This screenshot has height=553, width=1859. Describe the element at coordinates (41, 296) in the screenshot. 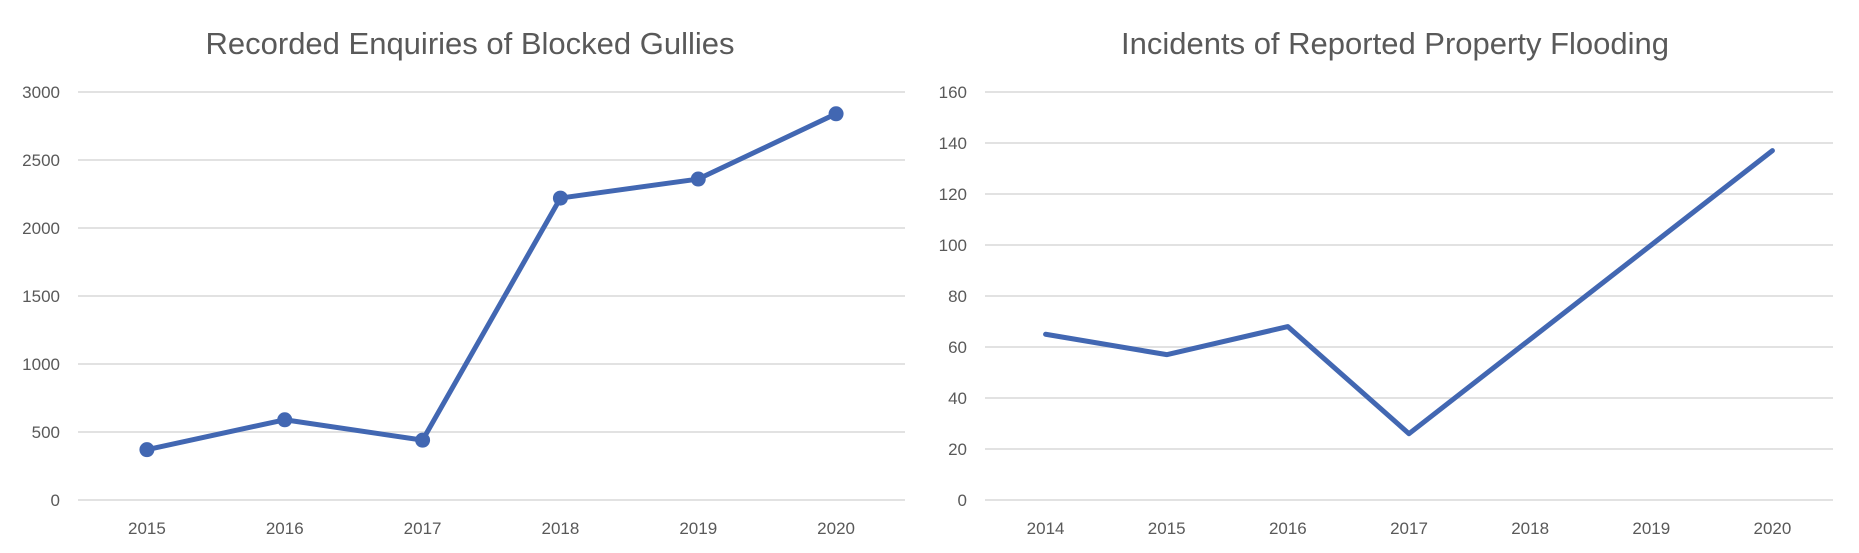

I see `y-tick-label: 1500` at that location.